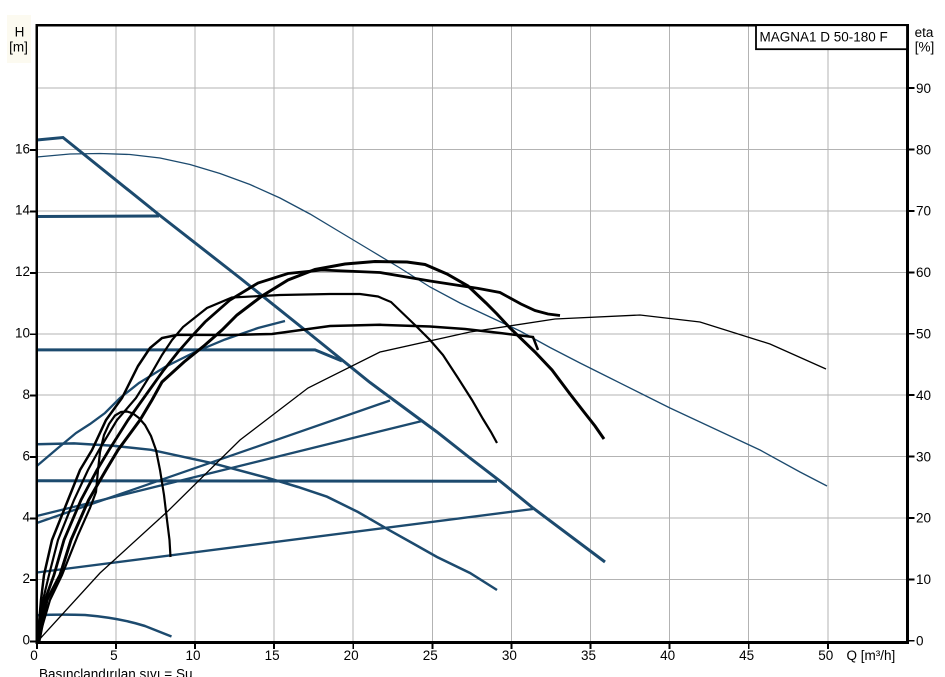 Image resolution: width=945 pixels, height=677 pixels. Describe the element at coordinates (272, 655) in the screenshot. I see `svg-text: 15` at that location.